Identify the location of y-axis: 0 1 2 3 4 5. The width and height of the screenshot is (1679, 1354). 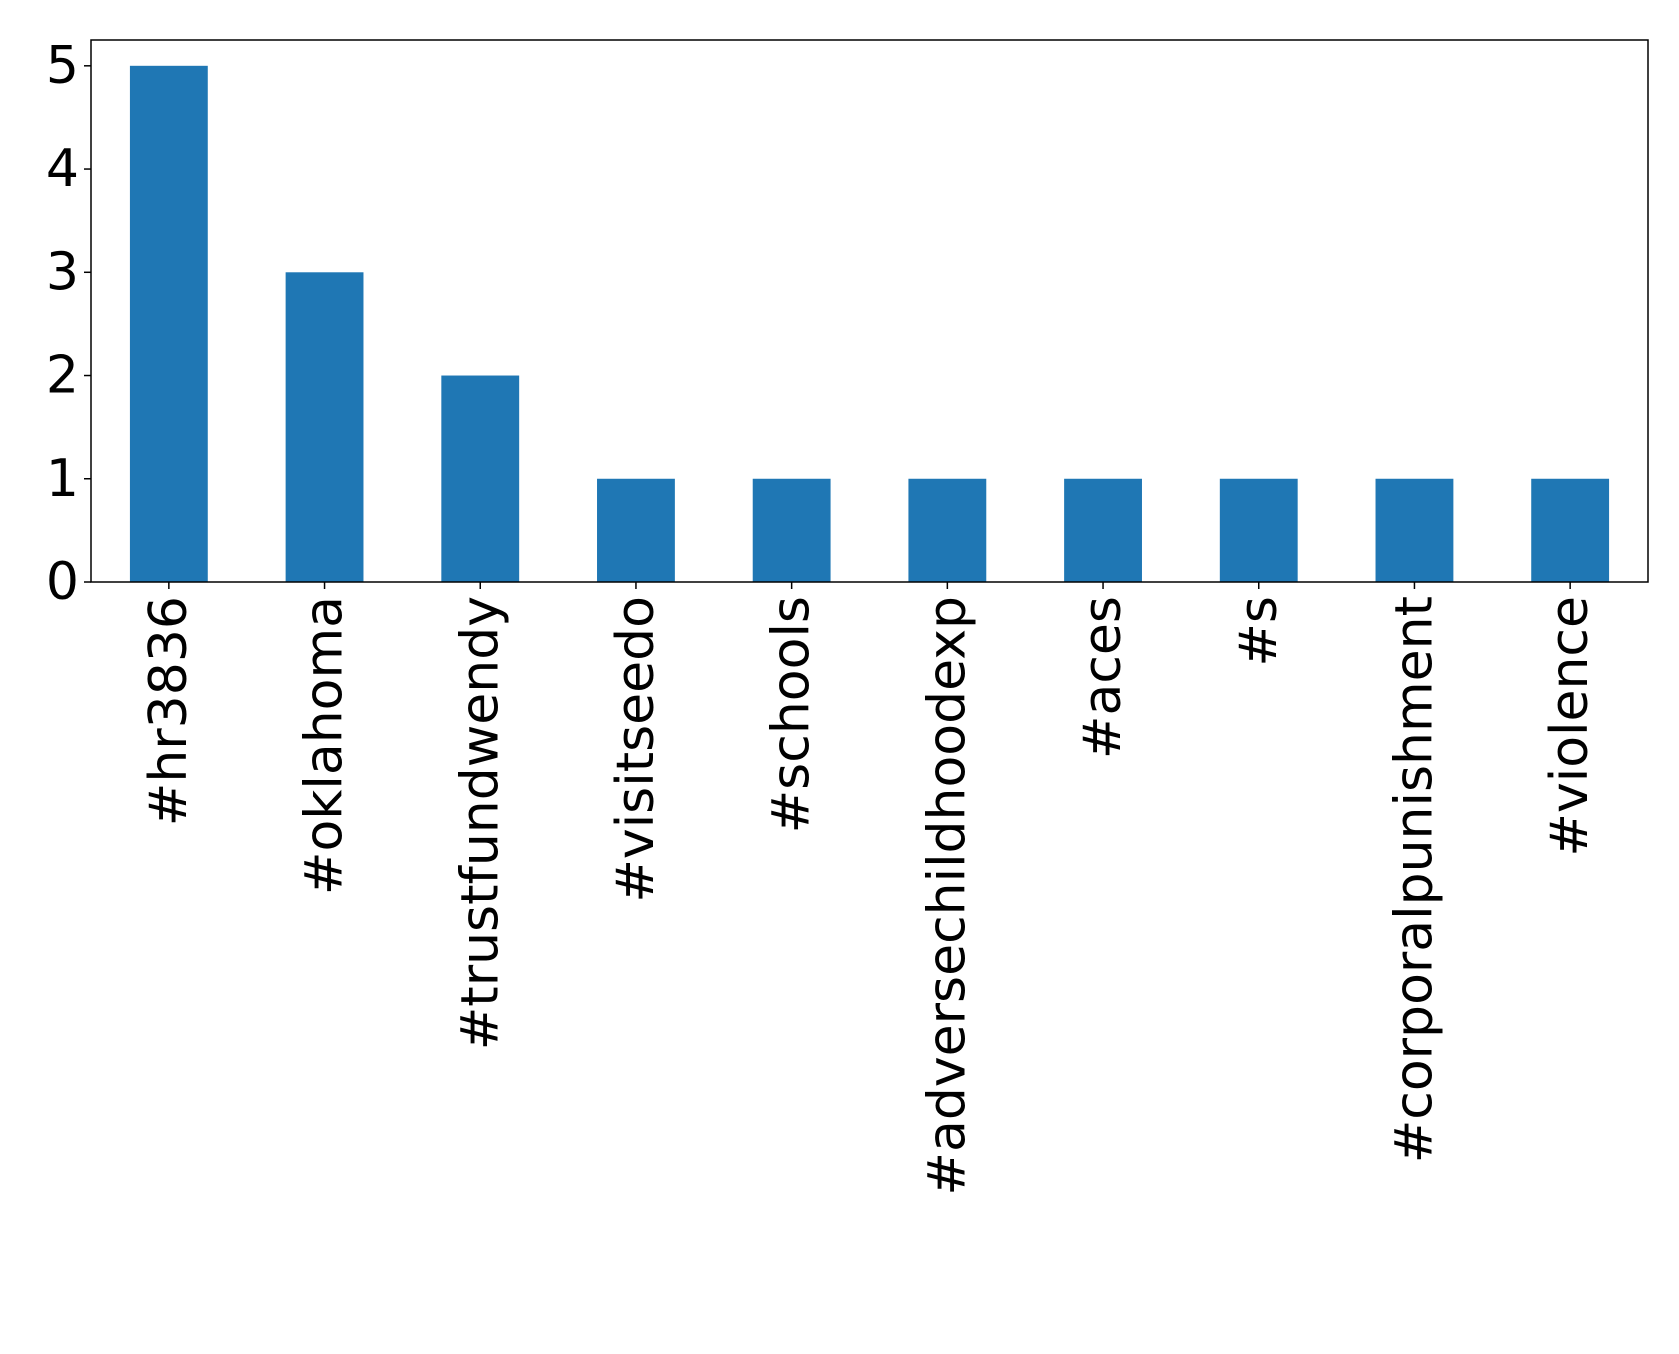
(68, 324).